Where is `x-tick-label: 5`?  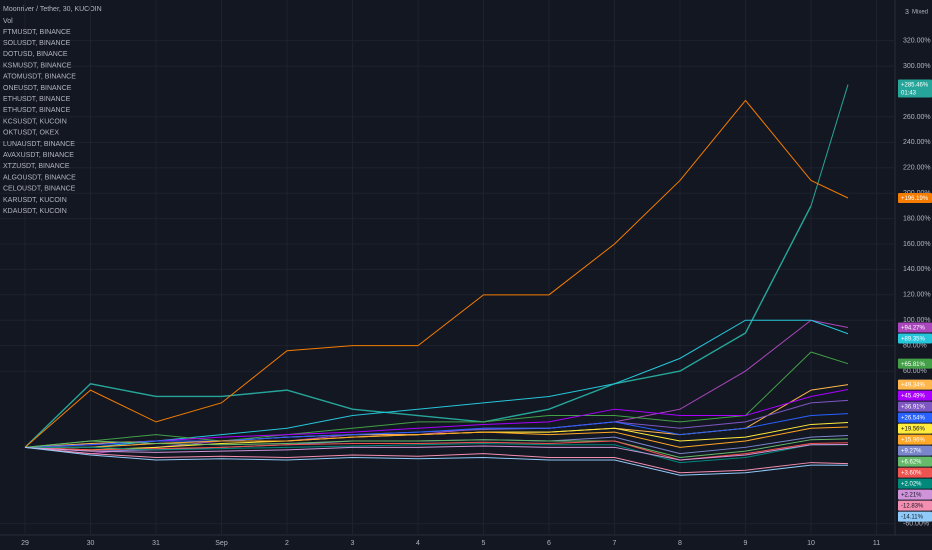 x-tick-label: 5 is located at coordinates (484, 543).